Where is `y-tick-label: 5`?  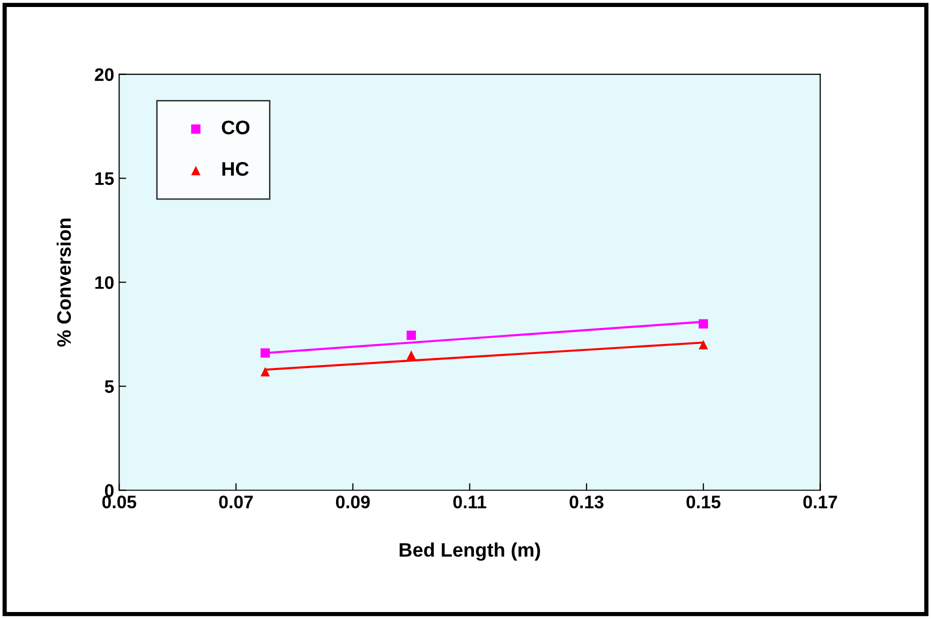 y-tick-label: 5 is located at coordinates (109, 386).